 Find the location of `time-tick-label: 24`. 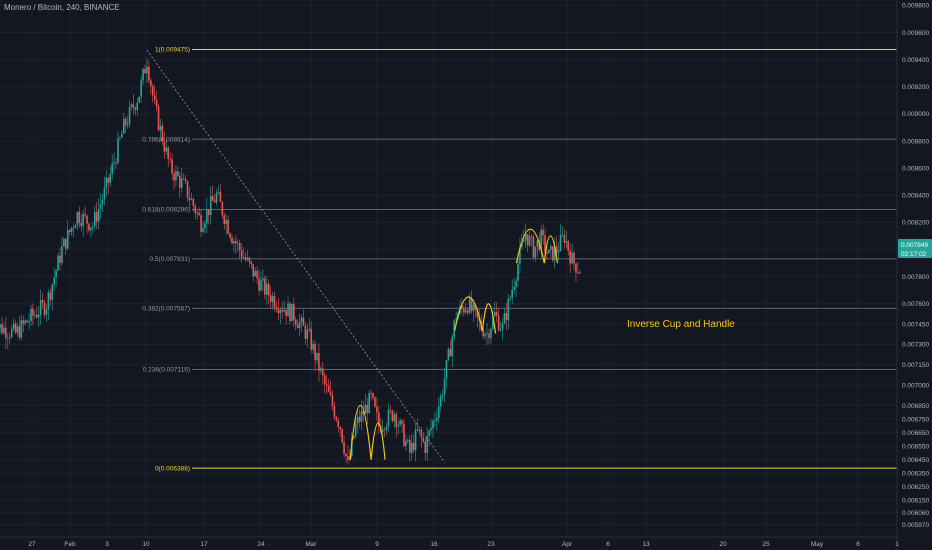

time-tick-label: 24 is located at coordinates (261, 544).